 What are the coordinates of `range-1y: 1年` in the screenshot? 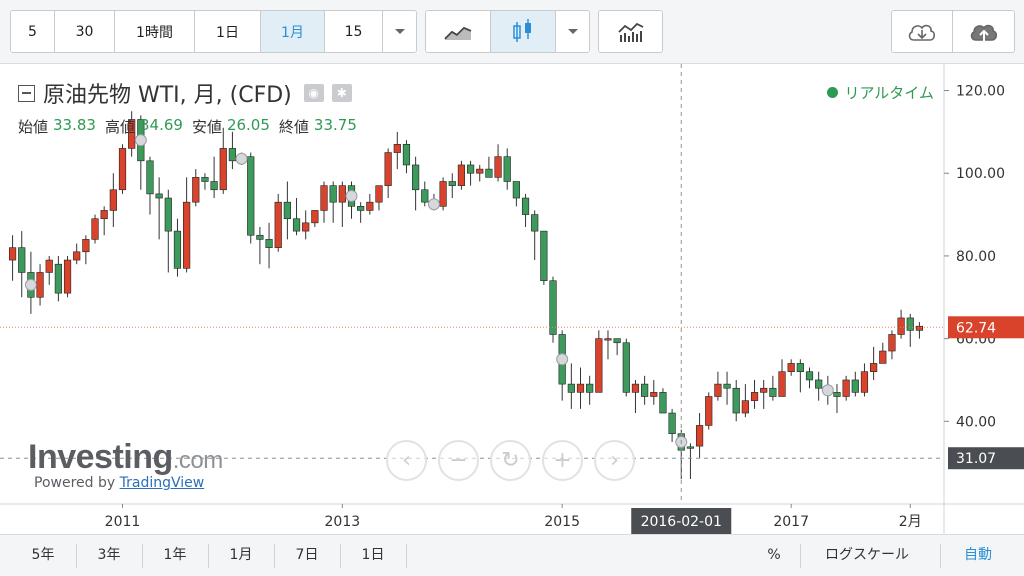 It's located at (175, 555).